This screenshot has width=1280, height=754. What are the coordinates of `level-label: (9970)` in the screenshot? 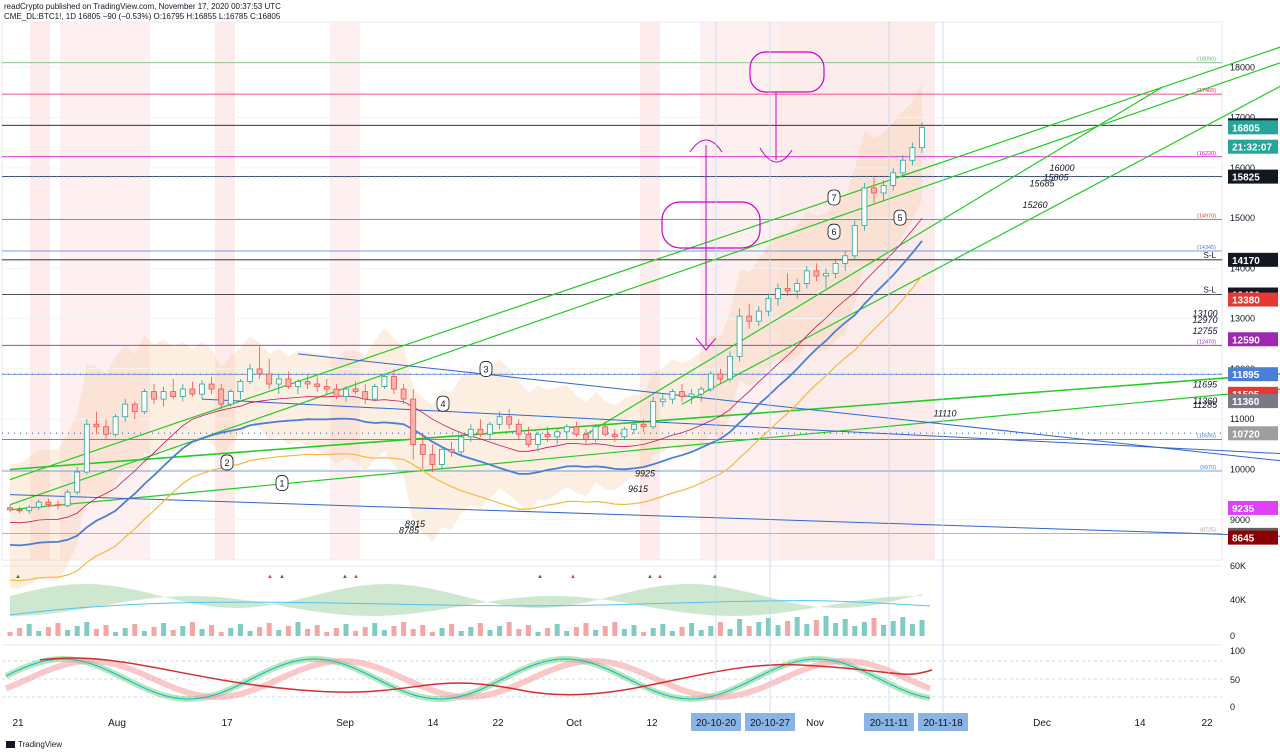 It's located at (1208, 468).